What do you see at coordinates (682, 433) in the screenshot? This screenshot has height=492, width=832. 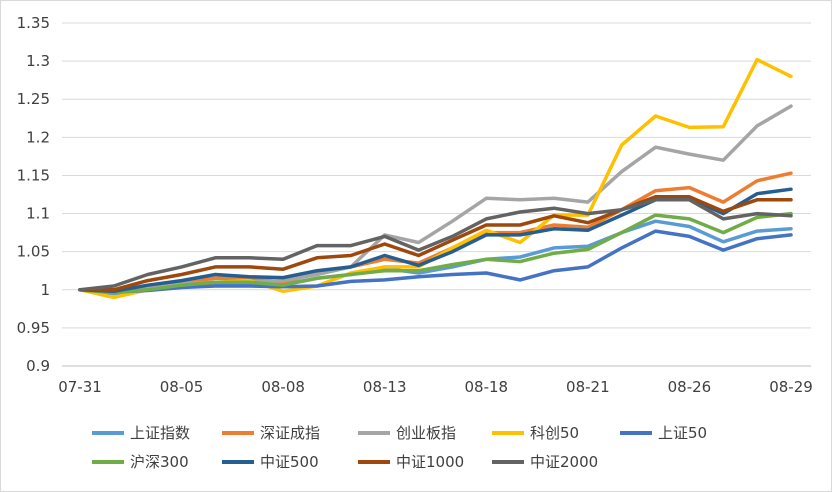 I see `legend-label: 上证50` at bounding box center [682, 433].